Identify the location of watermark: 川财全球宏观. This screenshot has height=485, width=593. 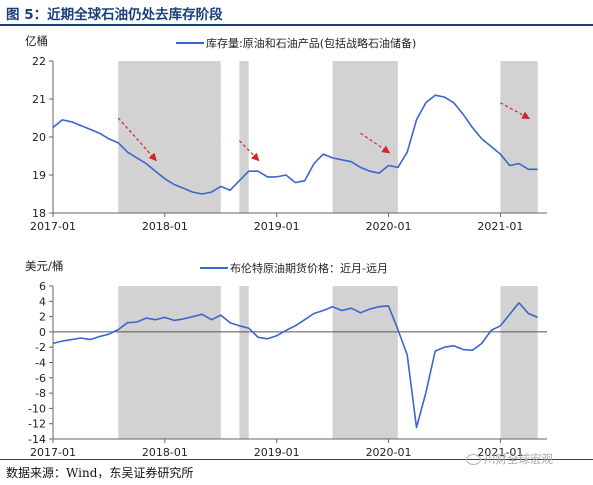
(509, 459).